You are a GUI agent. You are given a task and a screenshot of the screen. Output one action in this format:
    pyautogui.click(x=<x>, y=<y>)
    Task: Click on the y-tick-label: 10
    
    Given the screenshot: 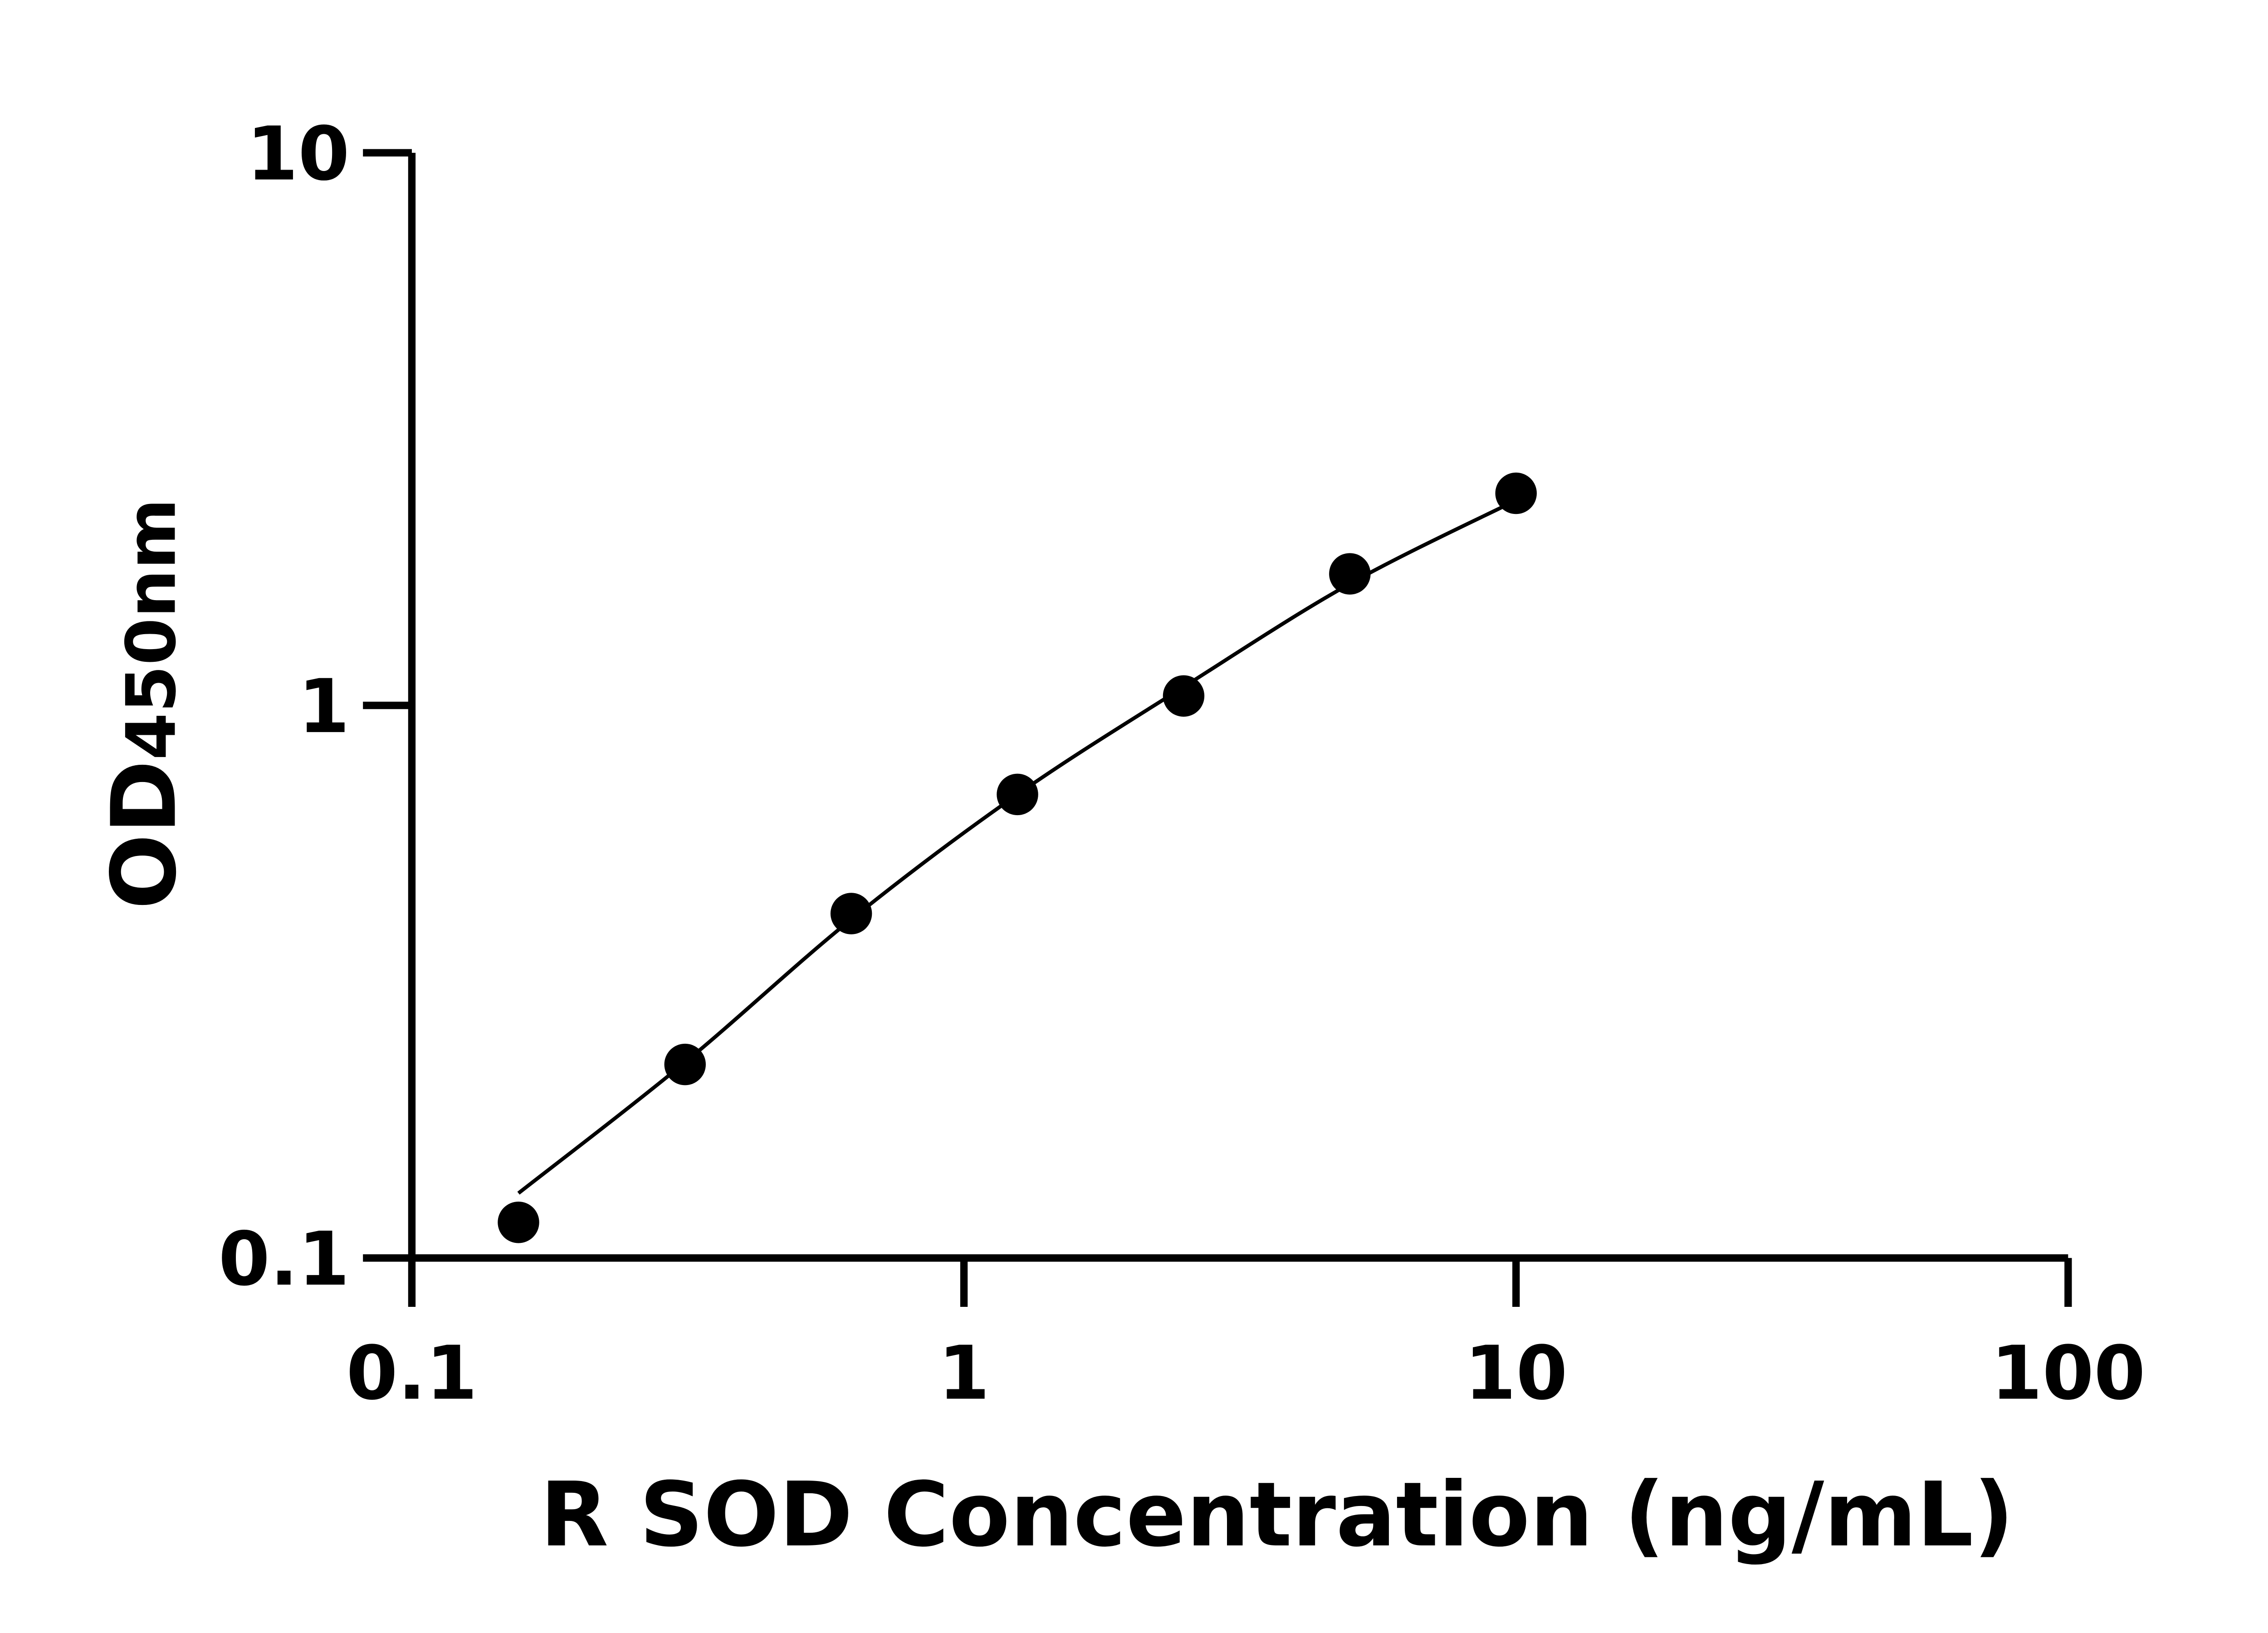 What is the action you would take?
    pyautogui.click(x=298, y=154)
    